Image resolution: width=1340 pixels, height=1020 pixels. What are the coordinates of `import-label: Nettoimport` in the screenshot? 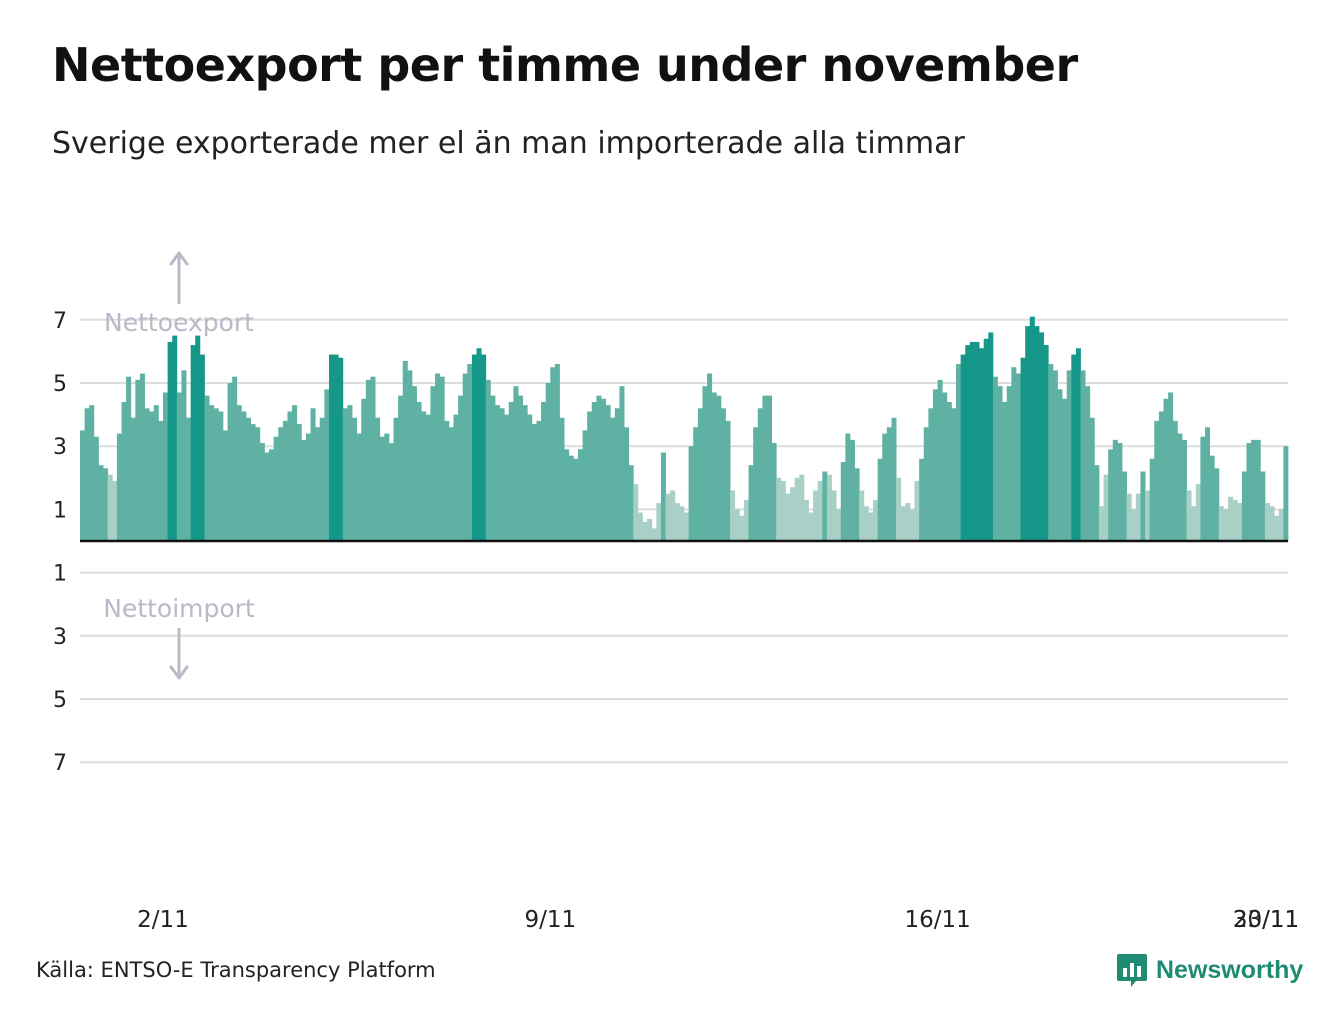 It's located at (179, 608).